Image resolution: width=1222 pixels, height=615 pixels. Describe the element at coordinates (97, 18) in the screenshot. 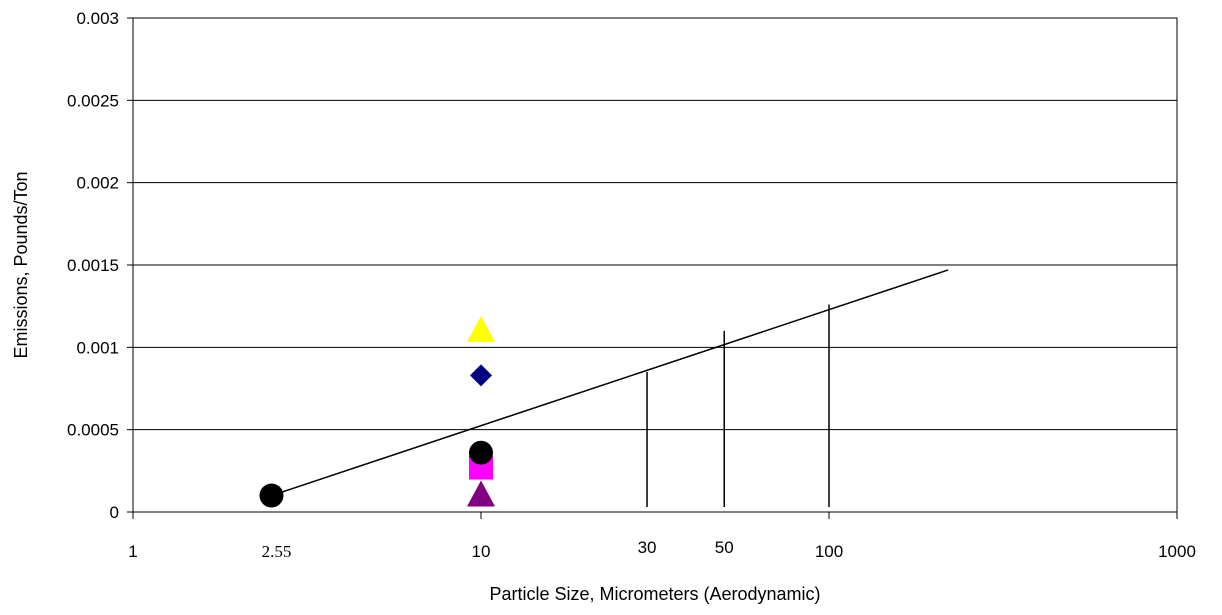

I see `y-tick-label: 0.003` at that location.